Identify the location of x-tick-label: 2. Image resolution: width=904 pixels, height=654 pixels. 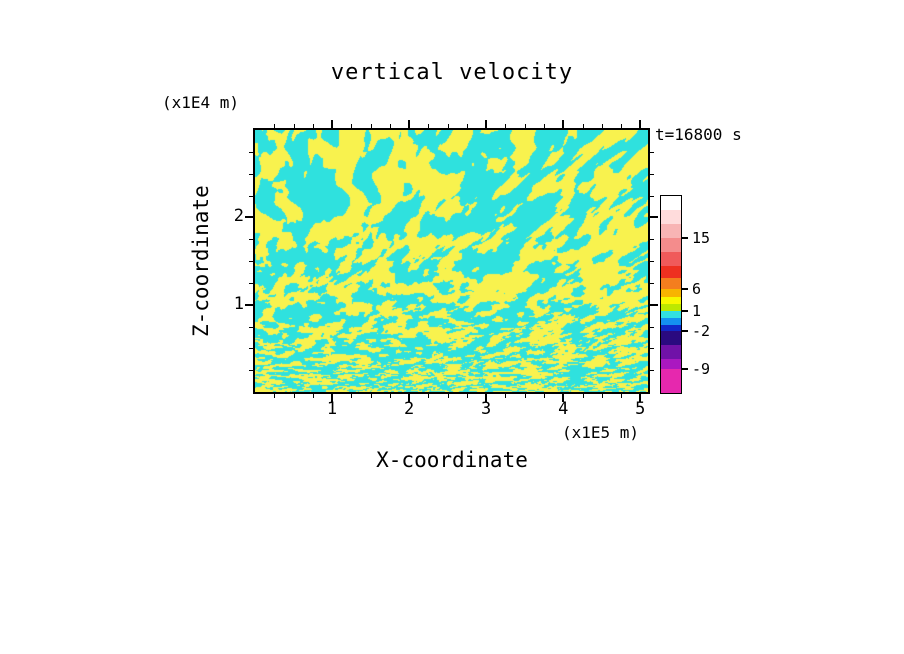
(409, 409).